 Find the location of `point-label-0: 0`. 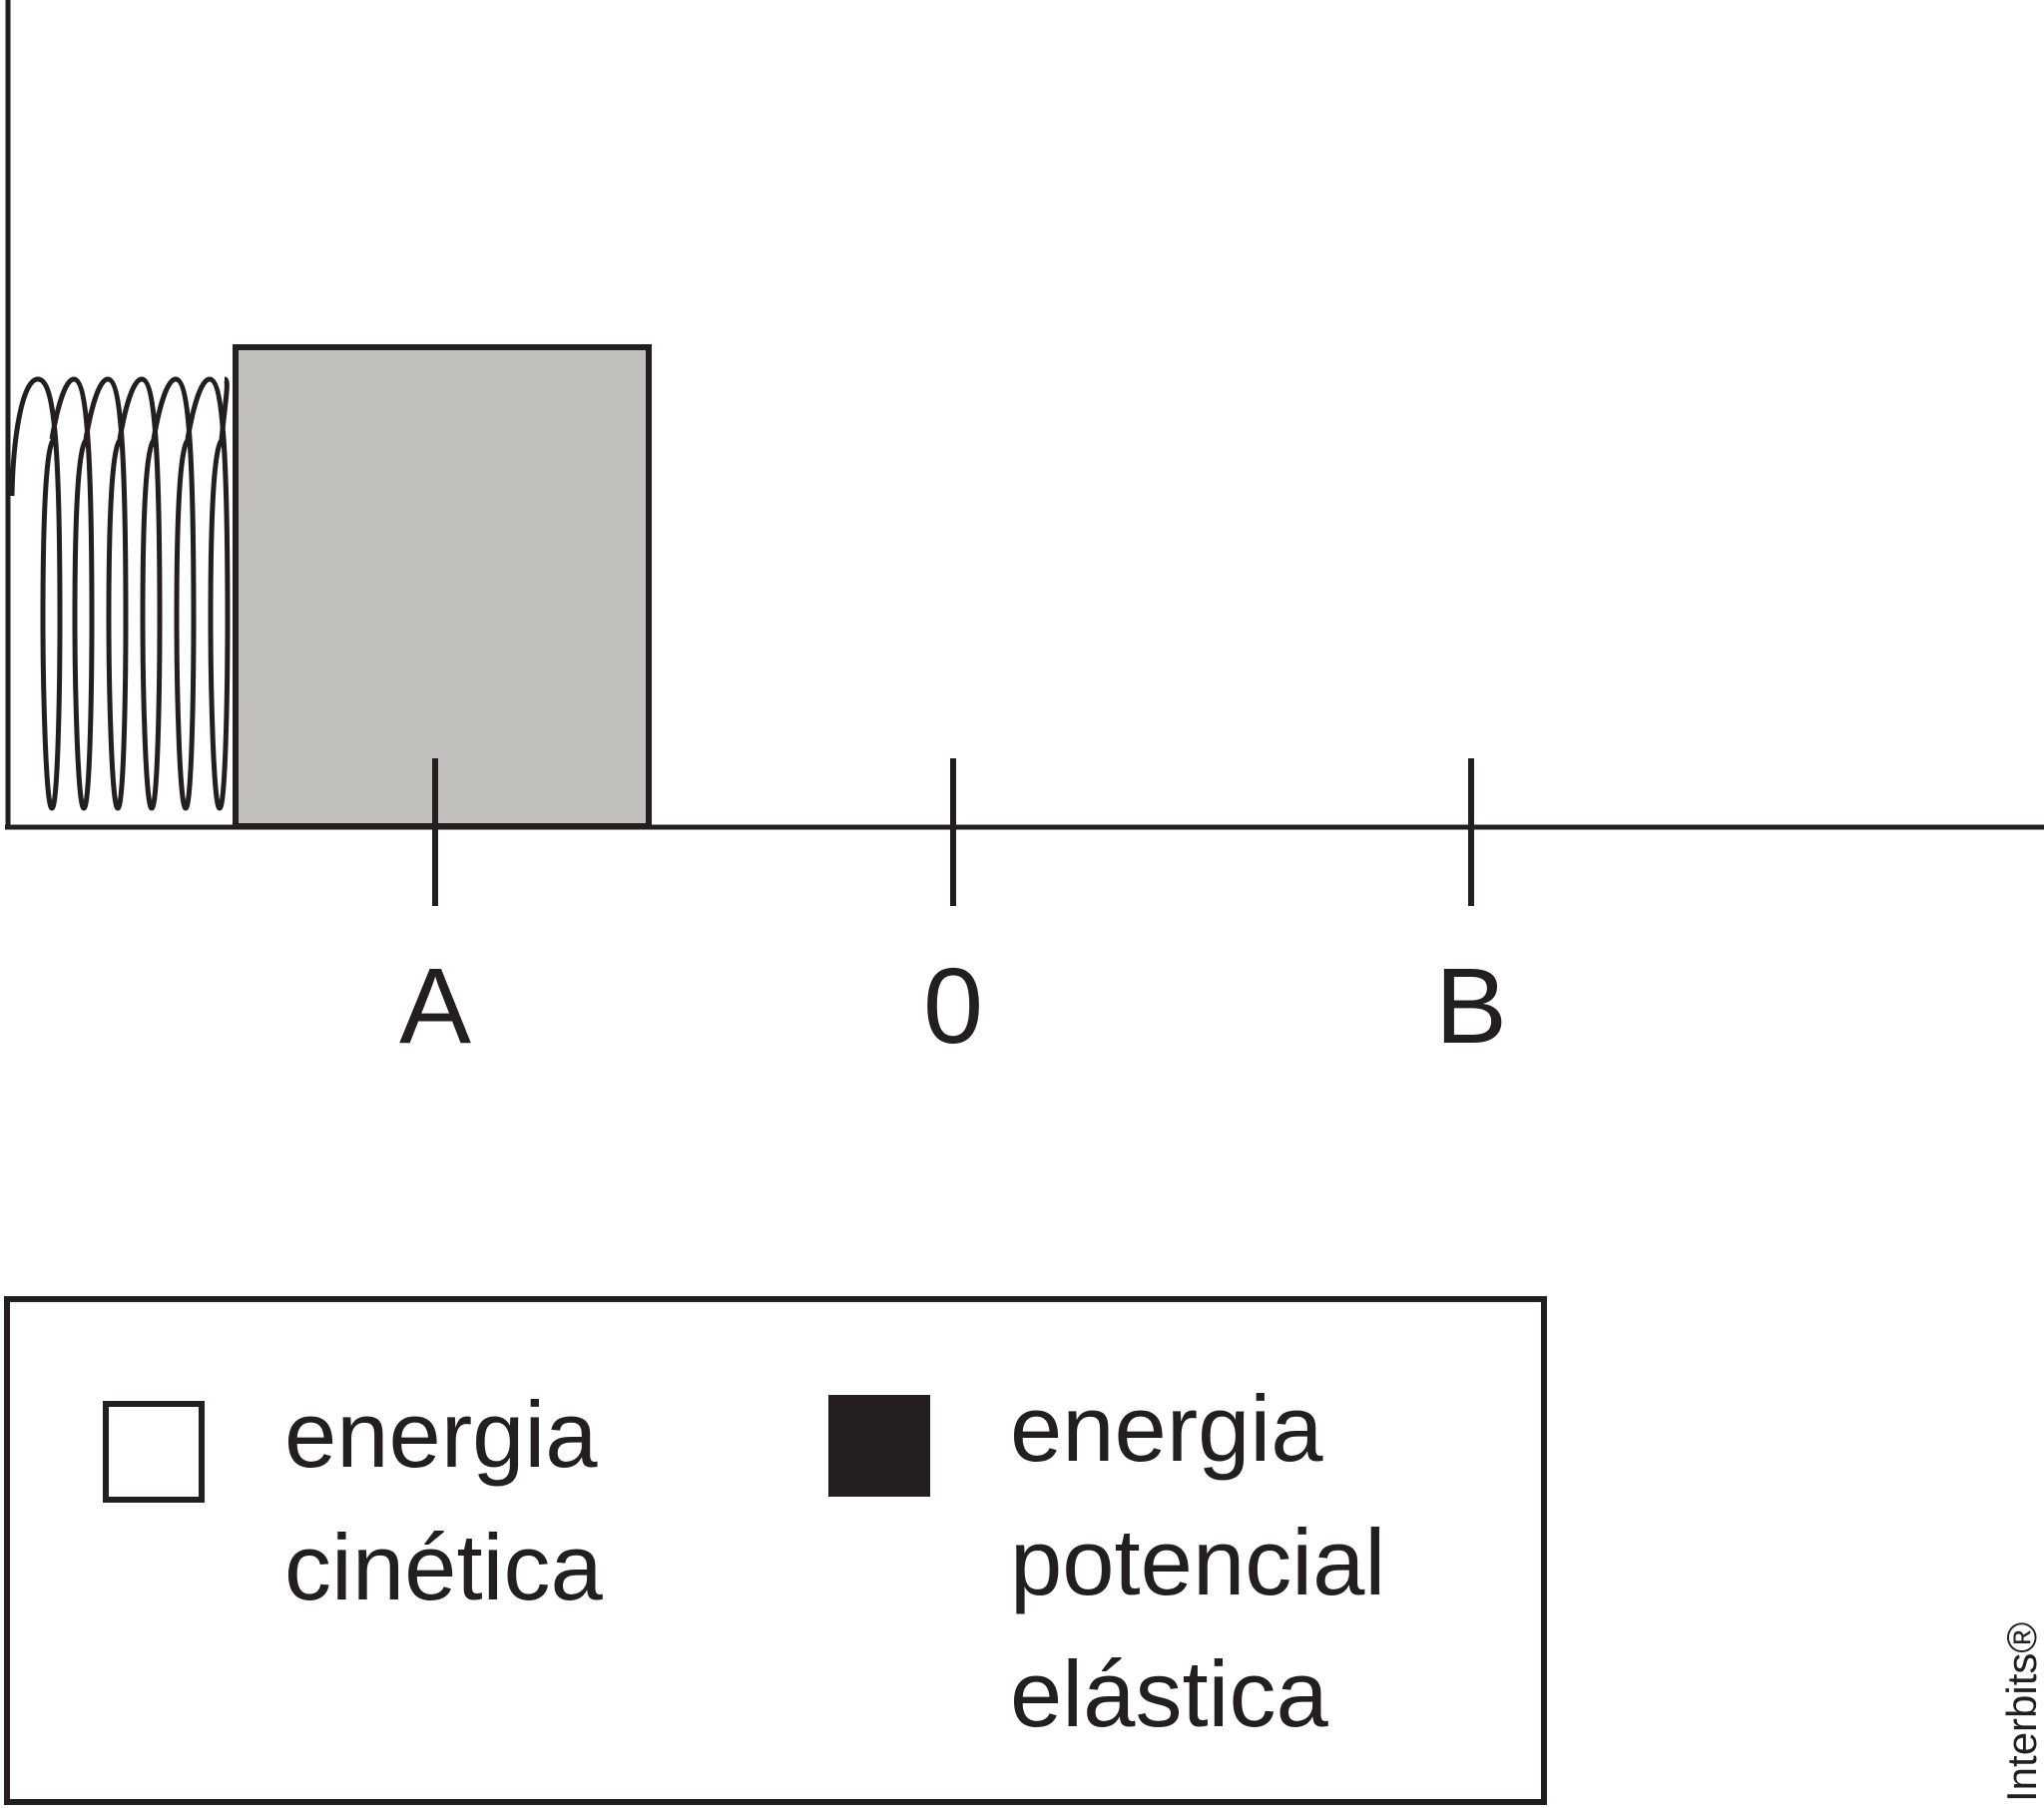

point-label-0: 0 is located at coordinates (953, 1006).